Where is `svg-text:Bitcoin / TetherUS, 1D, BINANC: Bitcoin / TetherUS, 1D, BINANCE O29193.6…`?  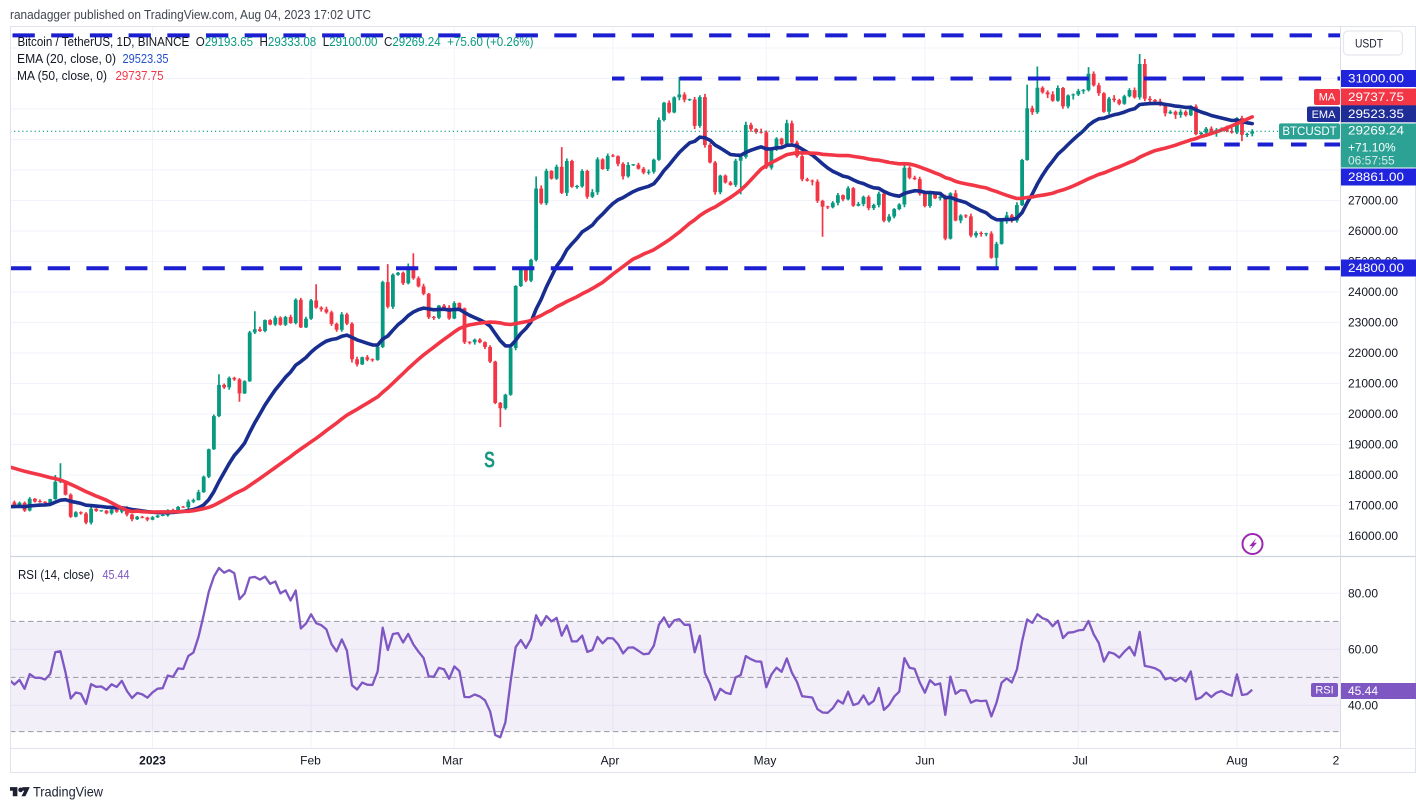 svg-text:Bitcoin / TetherUS, 1D, BINANC: Bitcoin / TetherUS, 1D, BINANCE O29193.6… is located at coordinates (276, 41).